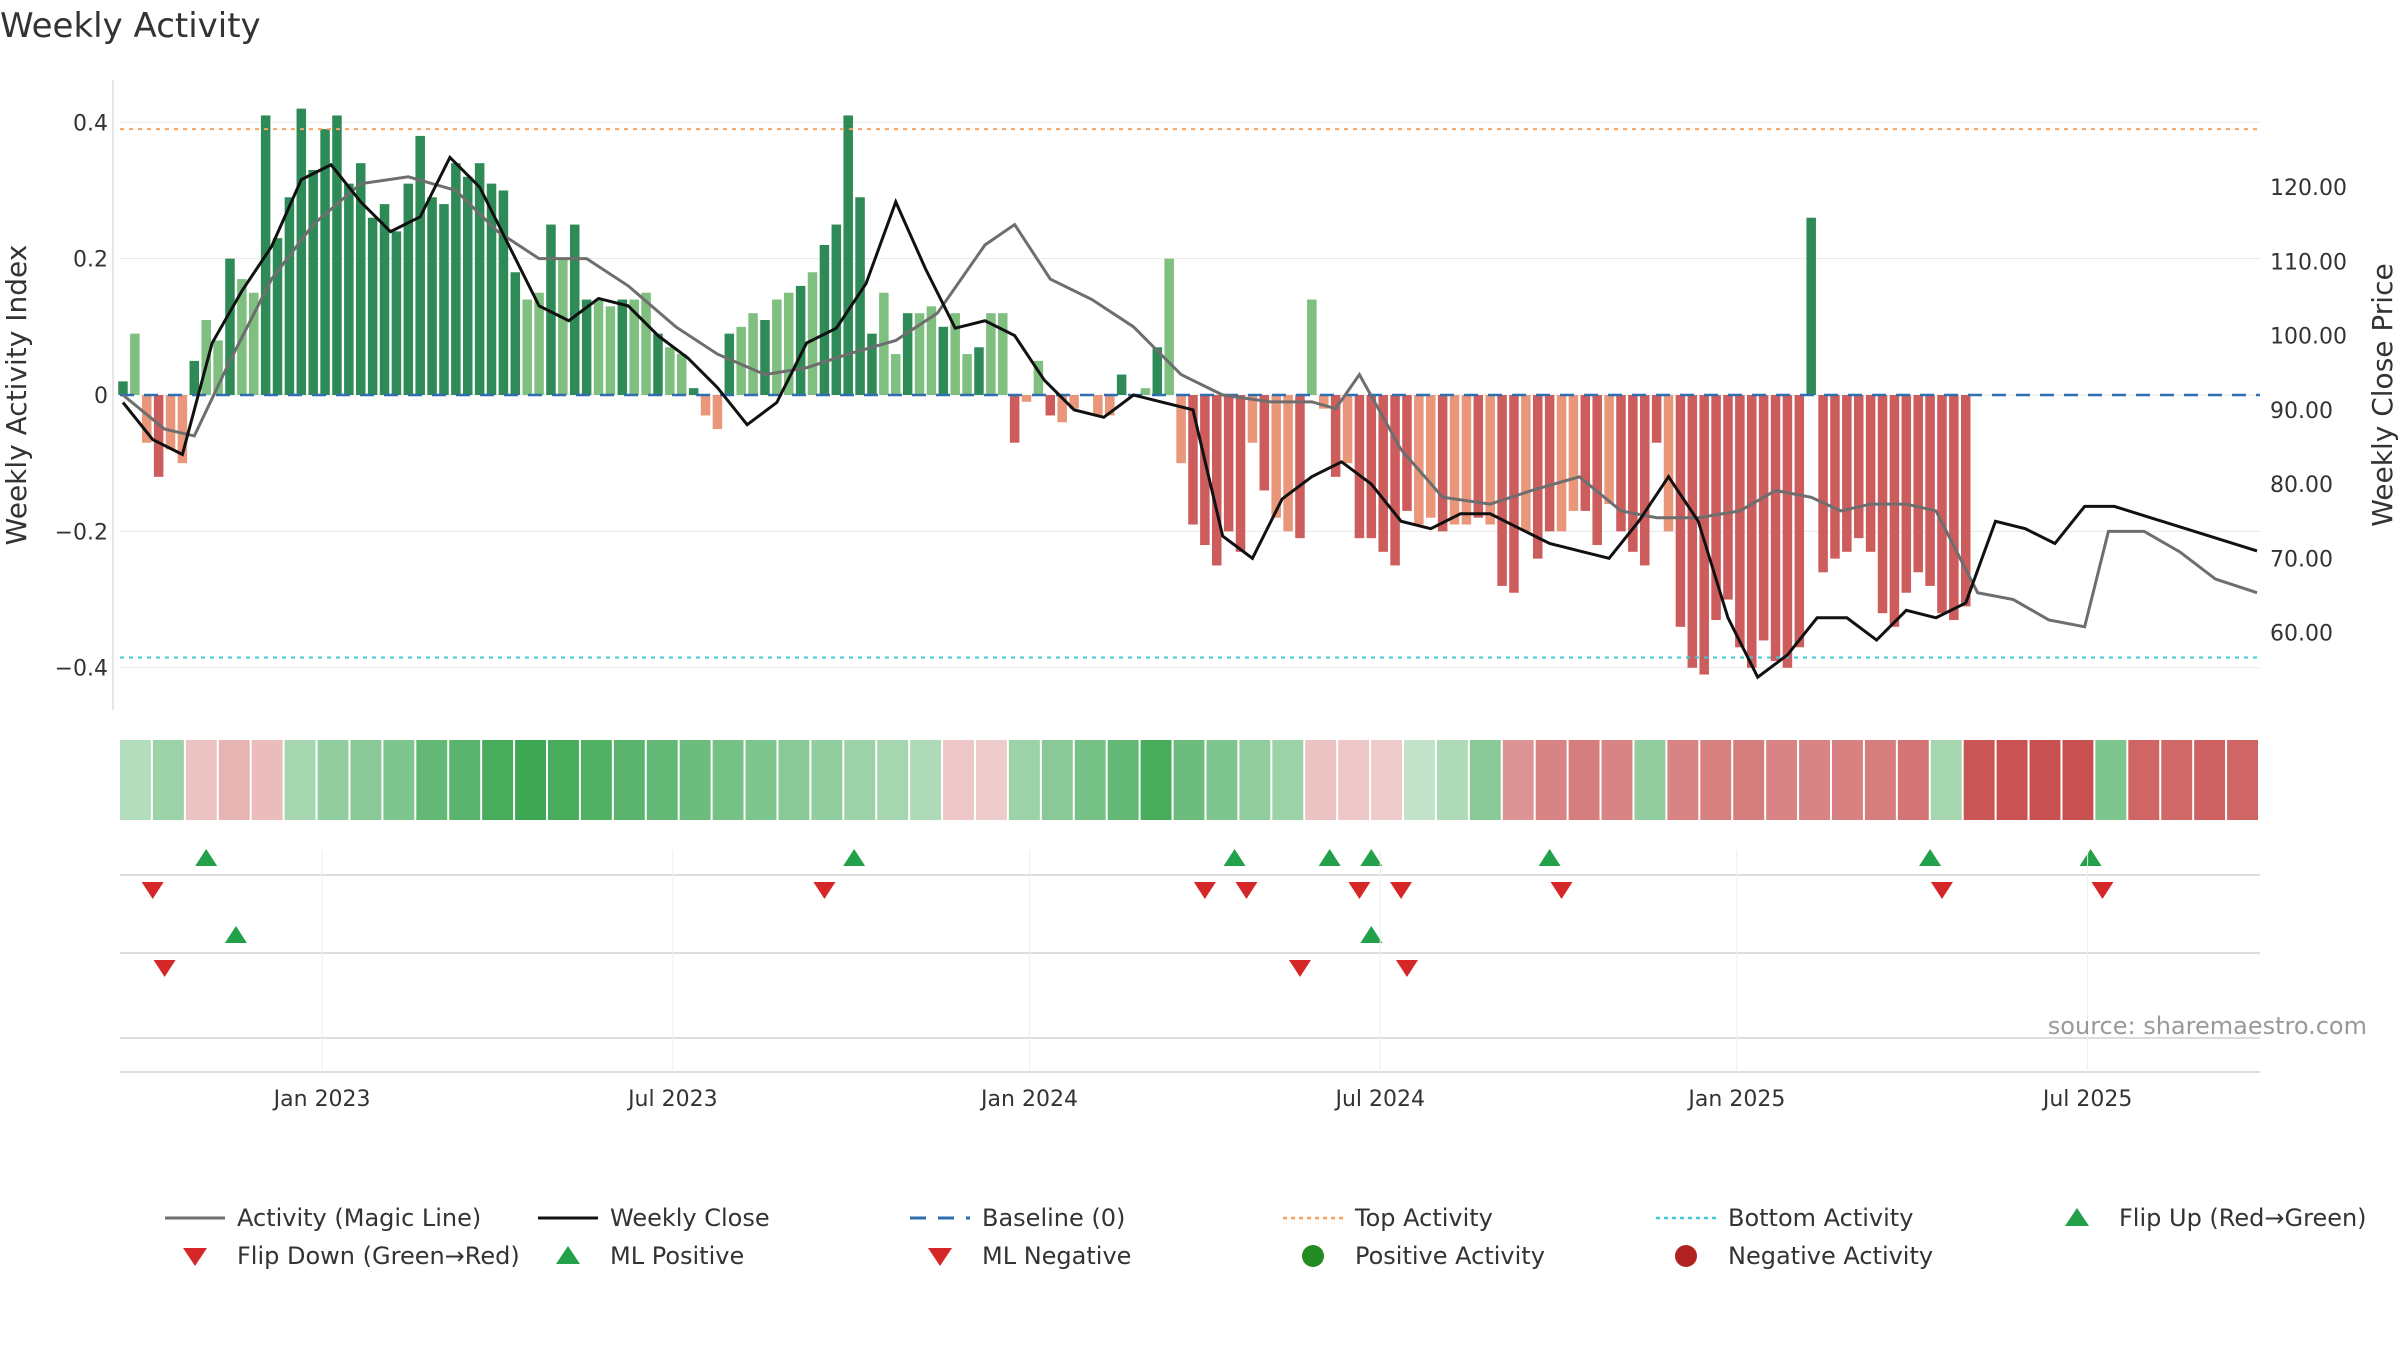  Describe the element at coordinates (690, 1218) in the screenshot. I see `legend-label: Weekly Close` at that location.